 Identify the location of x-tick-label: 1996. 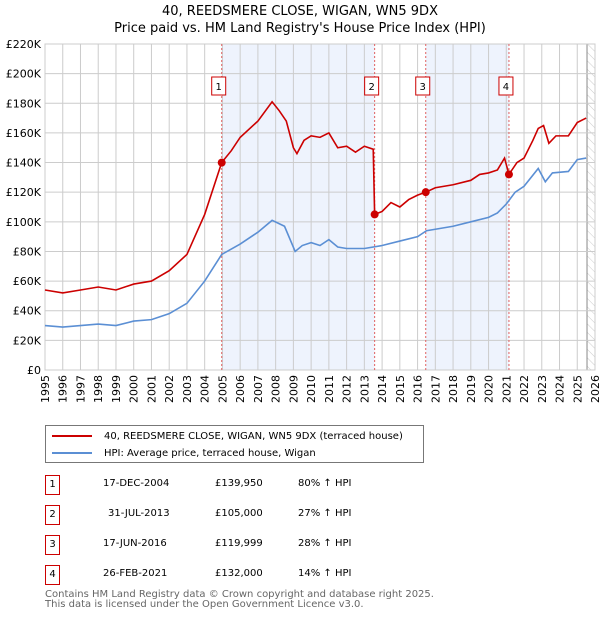
(63, 389).